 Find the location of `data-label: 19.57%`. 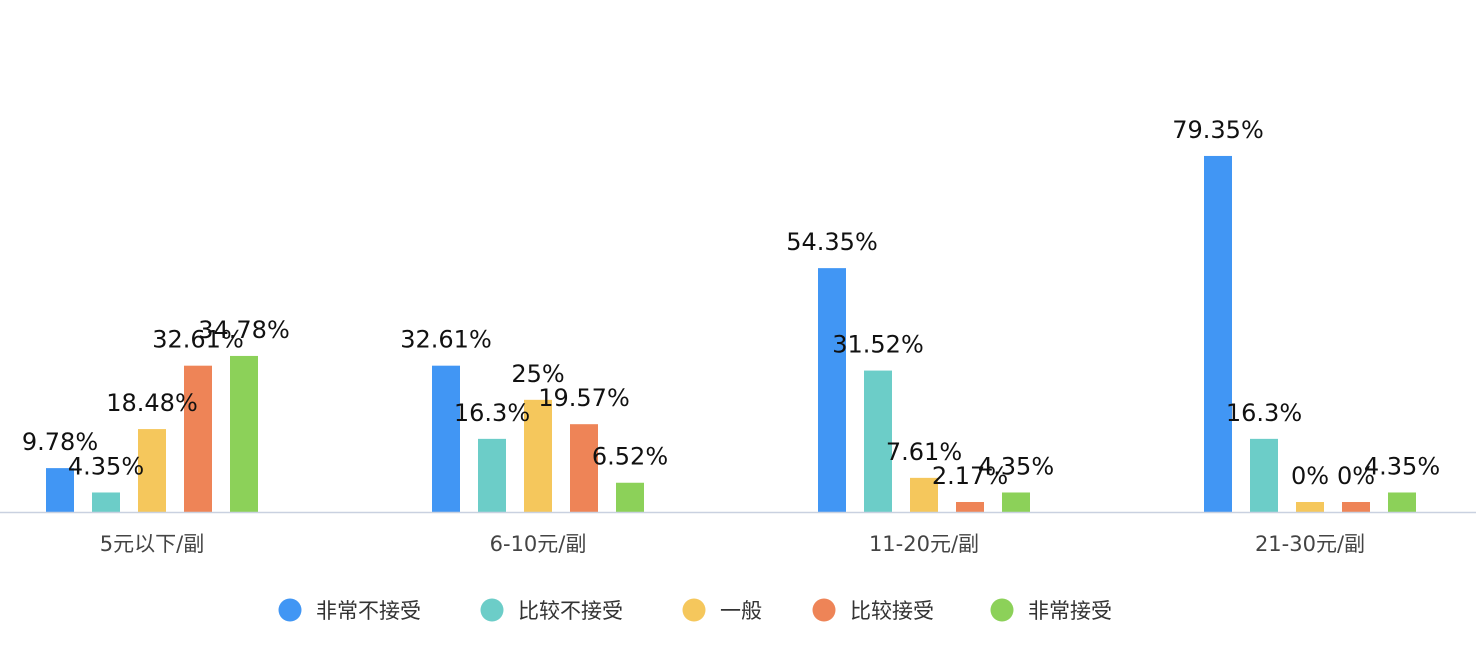

data-label: 19.57% is located at coordinates (584, 398).